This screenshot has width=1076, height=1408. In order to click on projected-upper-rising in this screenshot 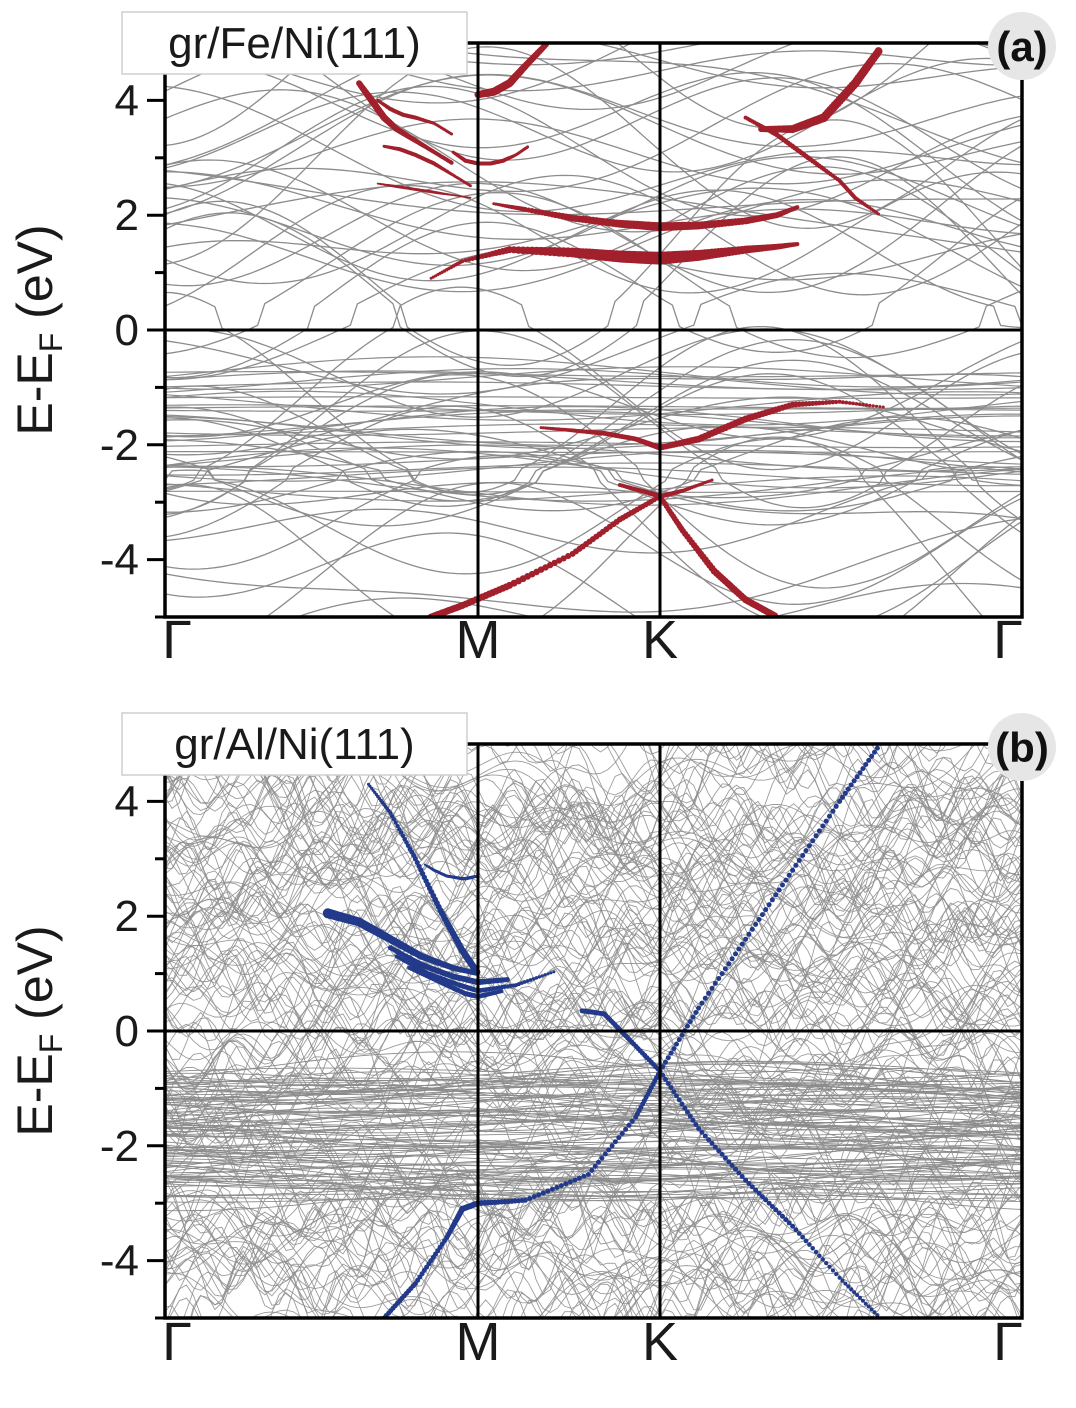, I will do `click(462, 877)`.